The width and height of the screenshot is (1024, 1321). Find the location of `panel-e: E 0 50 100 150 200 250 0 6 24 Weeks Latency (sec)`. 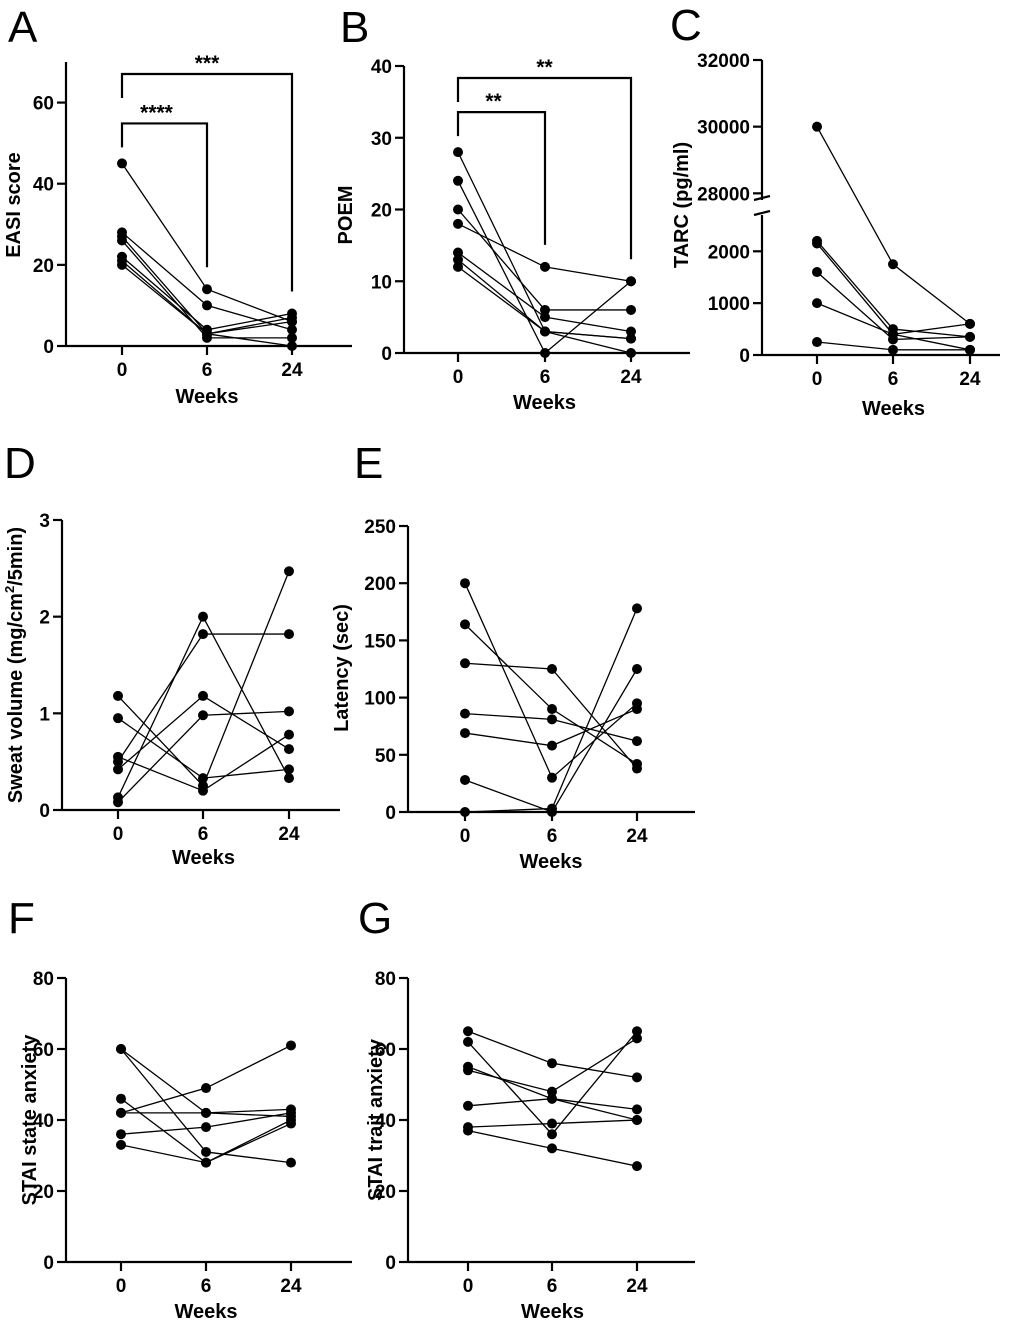

panel-e: E 0 50 100 150 200 250 0 6 24 Weeks Latency (sec) is located at coordinates (513, 656).